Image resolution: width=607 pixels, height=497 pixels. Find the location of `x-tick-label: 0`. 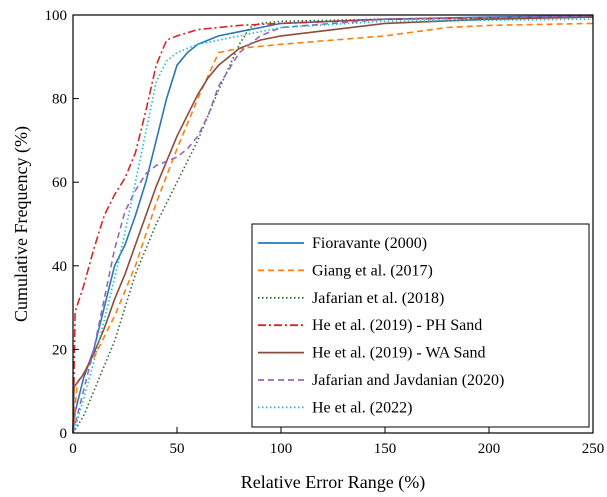

x-tick-label: 0 is located at coordinates (73, 449).